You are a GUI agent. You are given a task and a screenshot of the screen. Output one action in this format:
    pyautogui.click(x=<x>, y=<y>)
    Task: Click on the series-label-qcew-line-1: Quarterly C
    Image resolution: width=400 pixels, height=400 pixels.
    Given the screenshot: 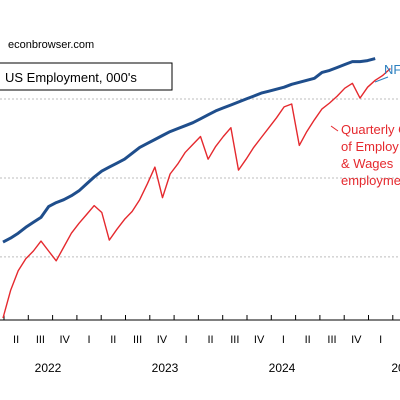 What is the action you would take?
    pyautogui.click(x=370, y=129)
    